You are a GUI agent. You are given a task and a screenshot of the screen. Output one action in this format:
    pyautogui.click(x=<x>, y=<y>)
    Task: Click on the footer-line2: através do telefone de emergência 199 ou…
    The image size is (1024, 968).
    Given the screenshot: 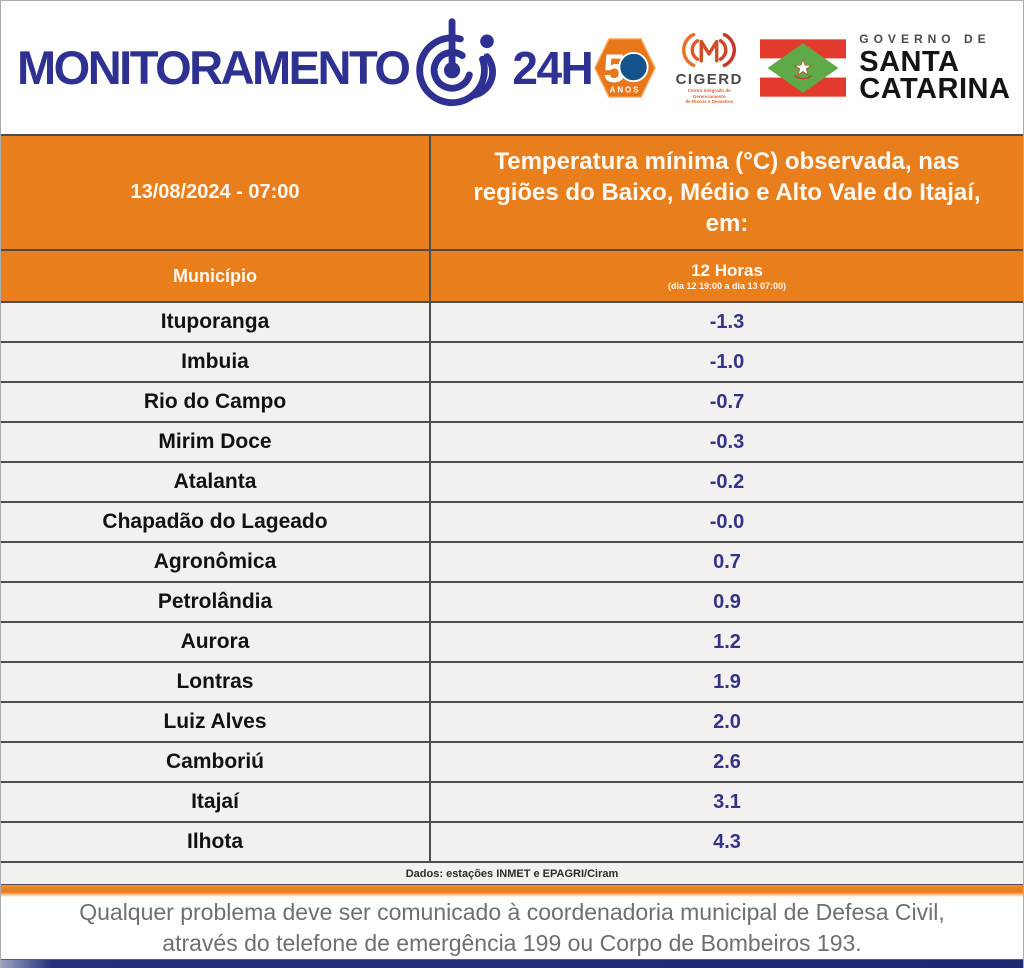 What is the action you would take?
    pyautogui.click(x=512, y=943)
    